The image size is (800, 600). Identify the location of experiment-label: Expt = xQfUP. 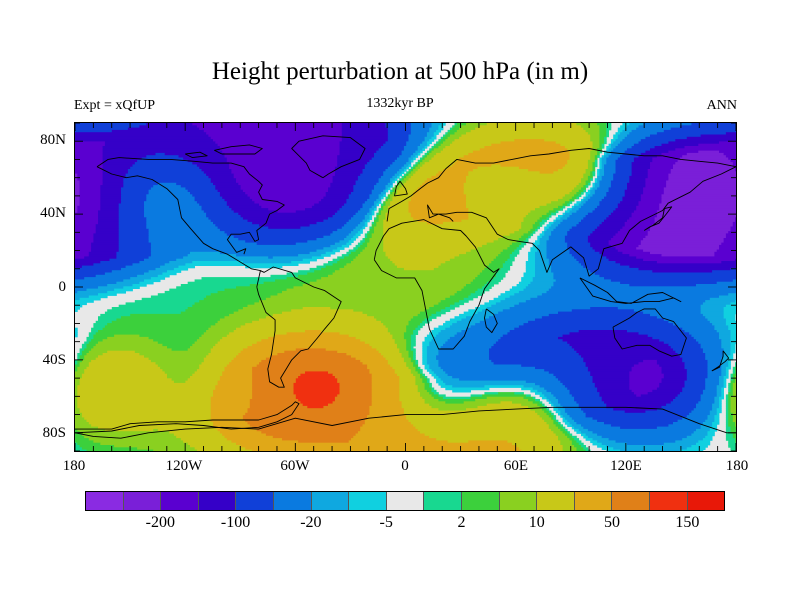
(115, 105).